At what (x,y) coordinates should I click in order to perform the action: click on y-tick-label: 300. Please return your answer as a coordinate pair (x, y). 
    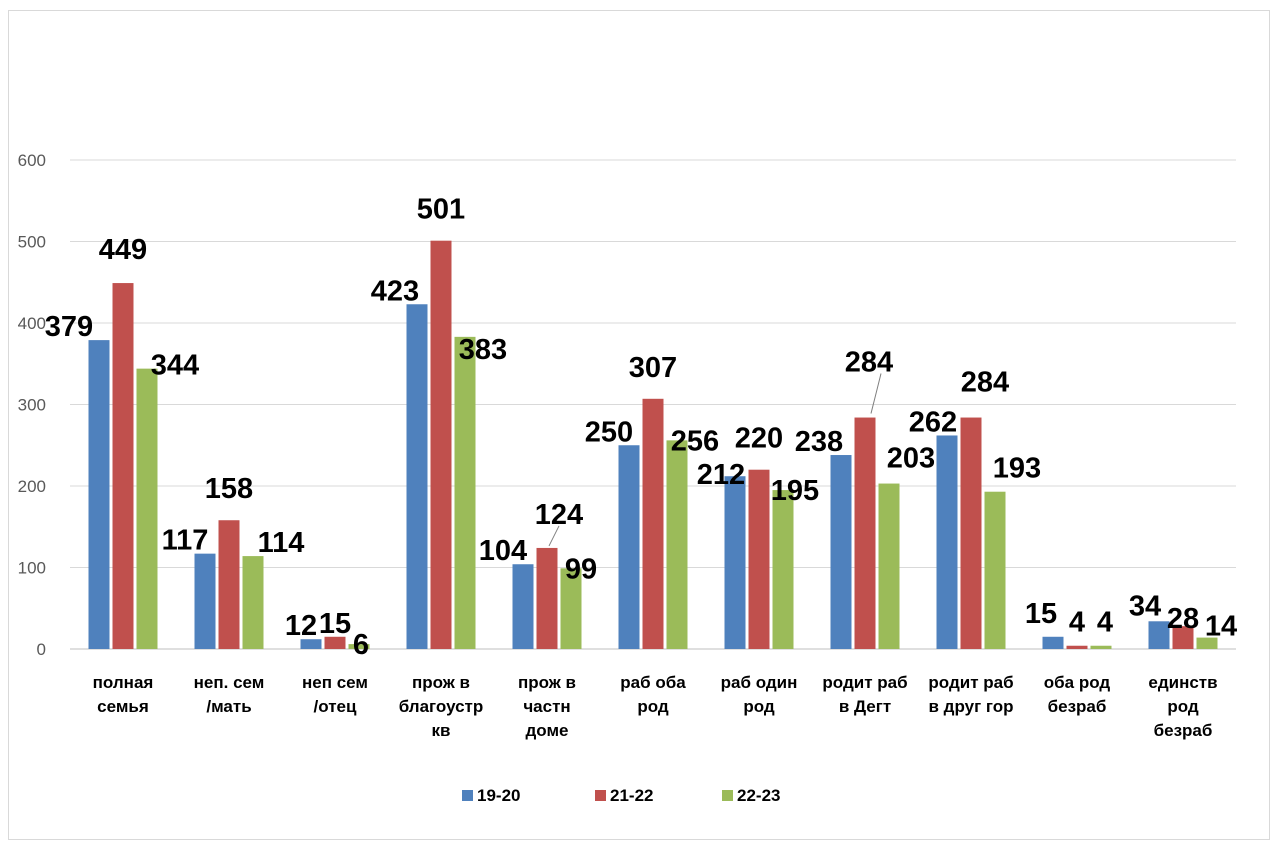
    Looking at the image, I should click on (32, 405).